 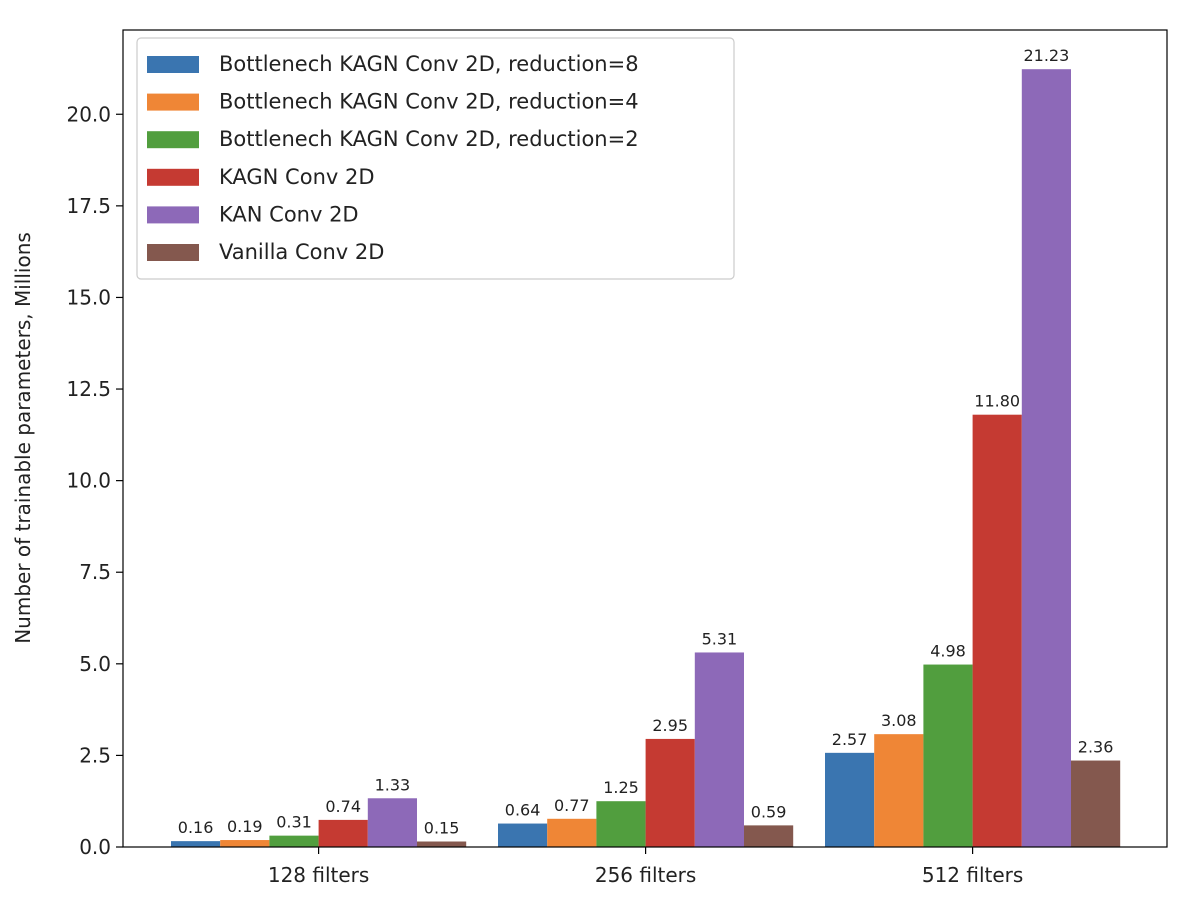 What do you see at coordinates (95, 572) in the screenshot?
I see `y-tick-label: 7.5` at bounding box center [95, 572].